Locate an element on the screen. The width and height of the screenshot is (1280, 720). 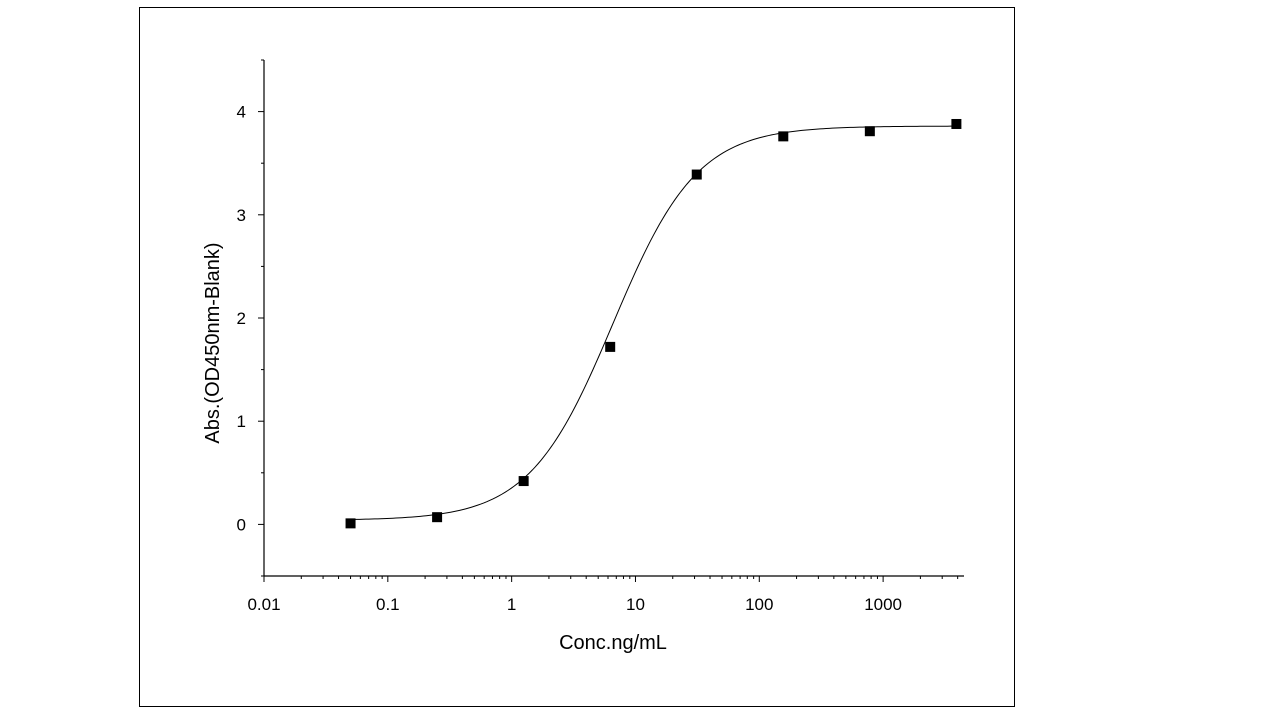
x-tick-label: 0.01 is located at coordinates (263, 604).